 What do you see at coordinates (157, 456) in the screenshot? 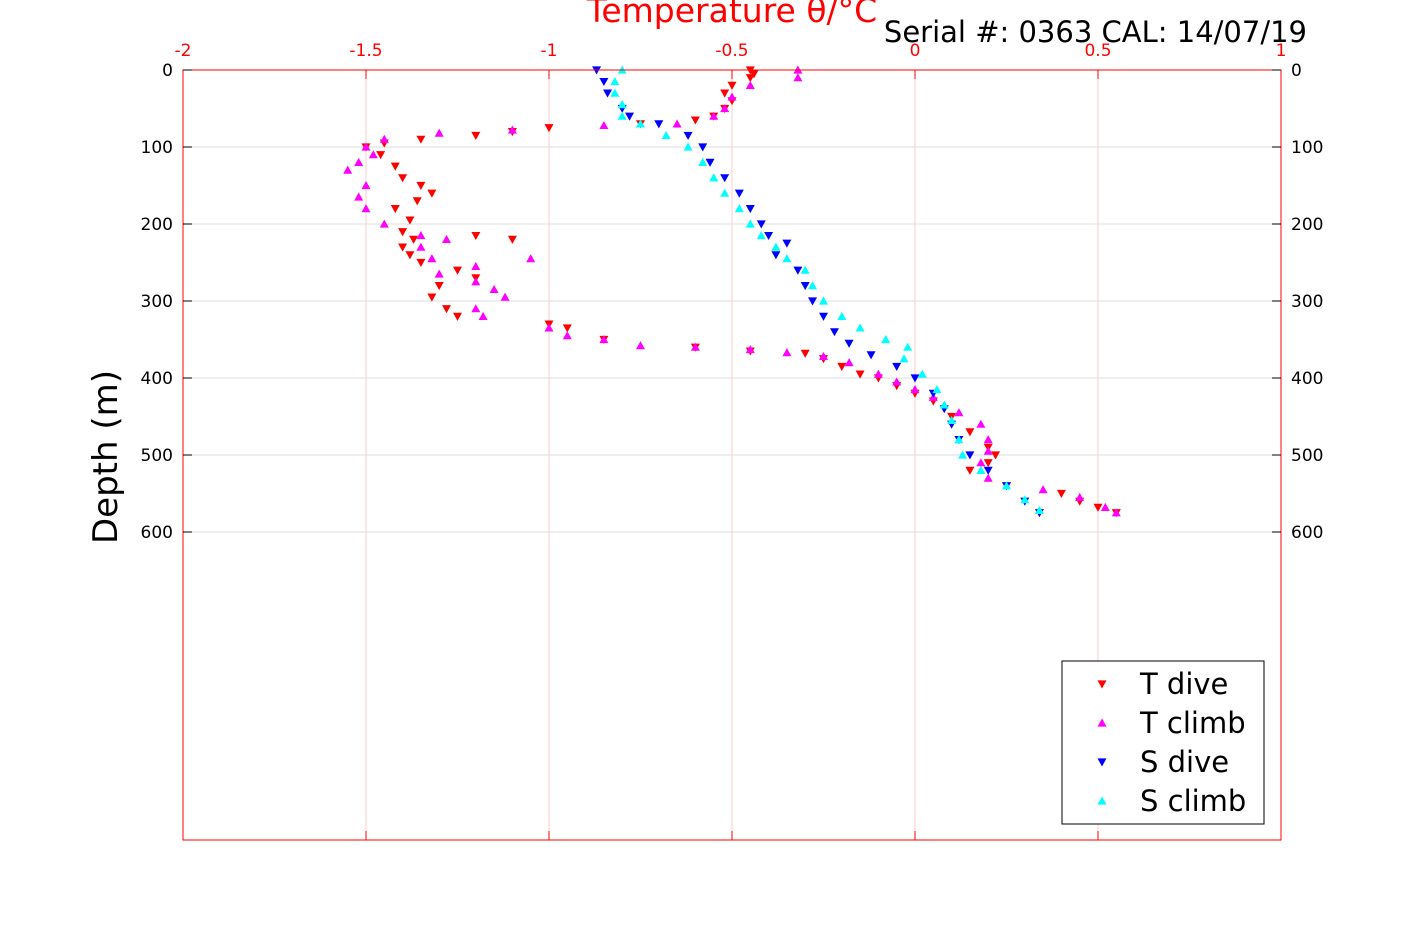
I see `y-tick-label-left: 500` at bounding box center [157, 456].